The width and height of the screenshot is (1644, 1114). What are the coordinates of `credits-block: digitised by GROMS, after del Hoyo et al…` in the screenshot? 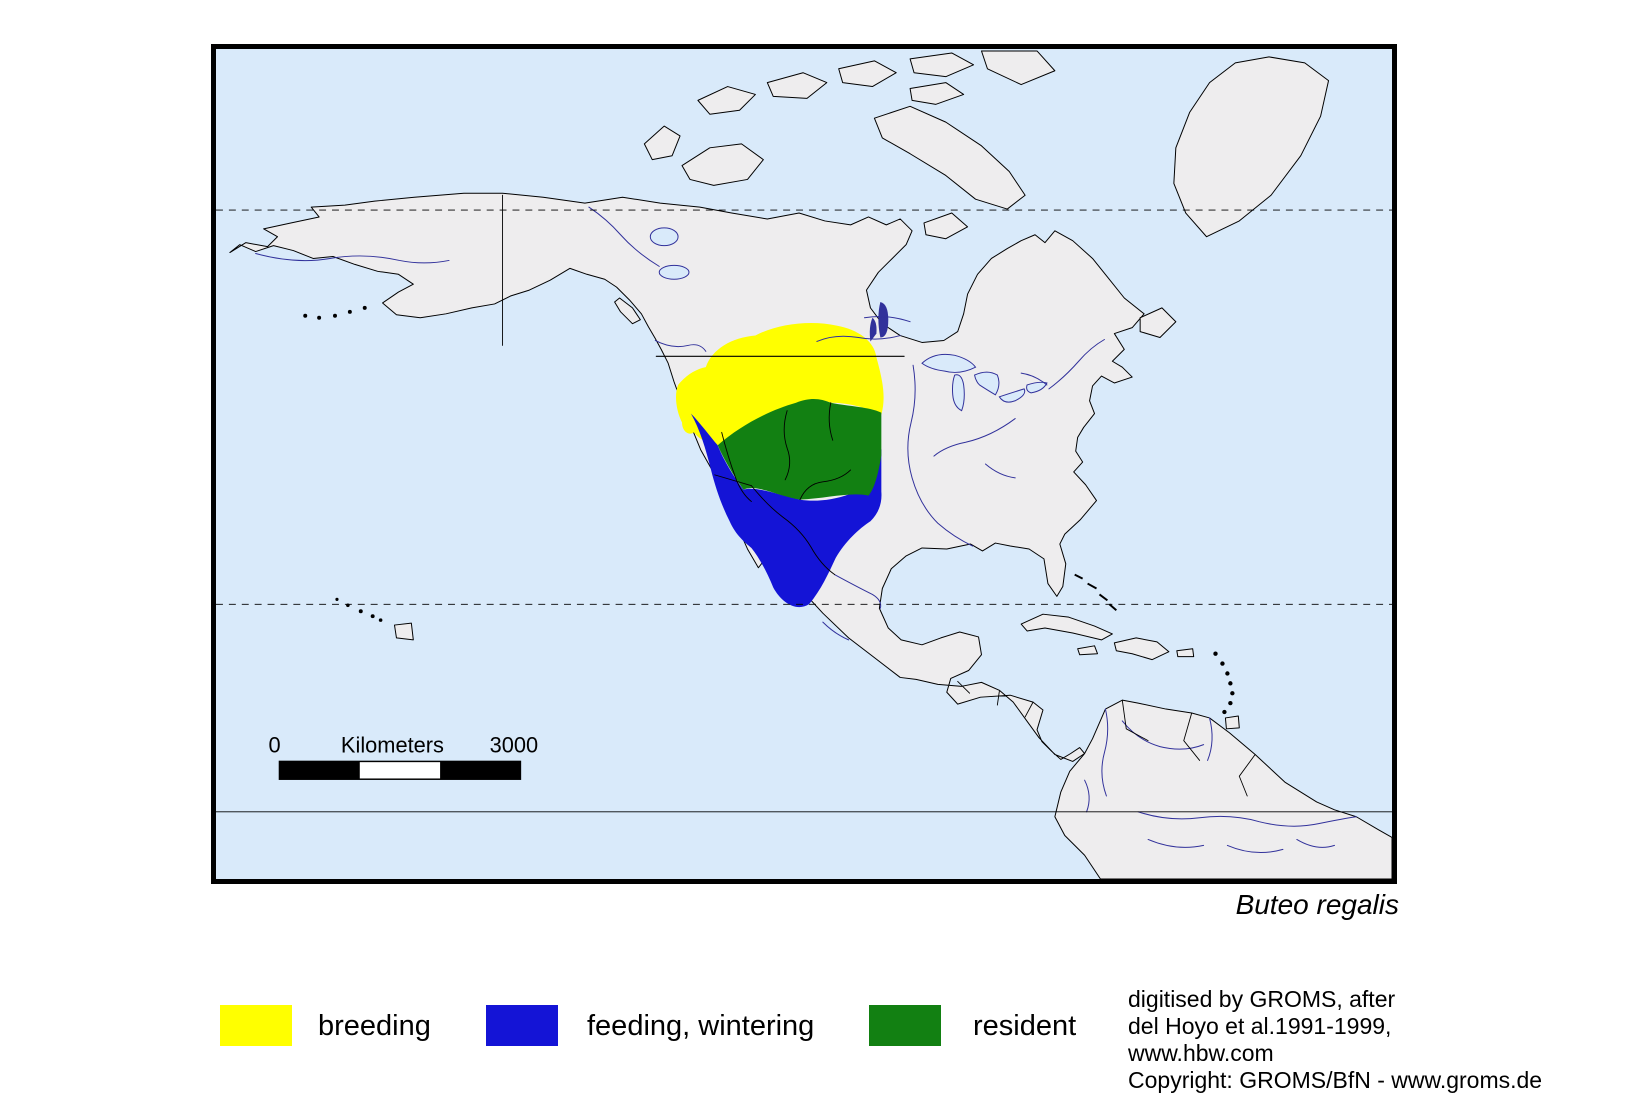 It's located at (1335, 1040).